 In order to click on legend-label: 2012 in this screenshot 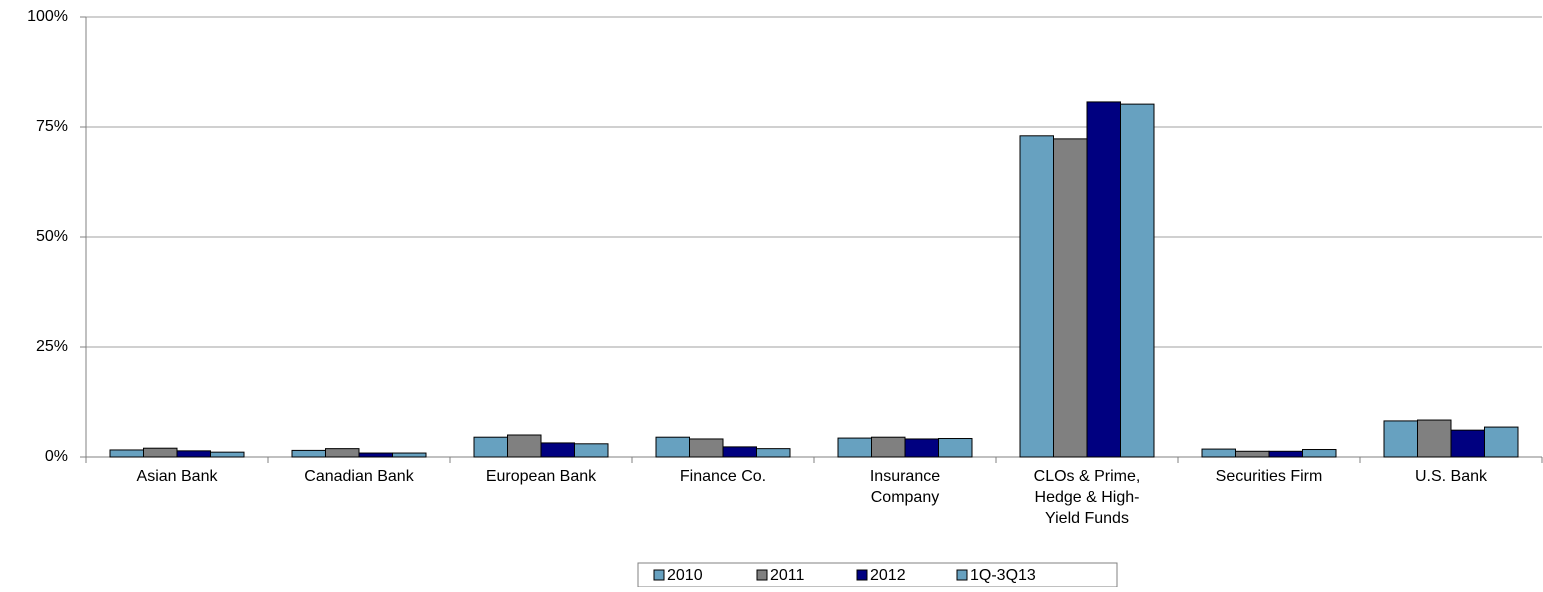, I will do `click(888, 575)`.